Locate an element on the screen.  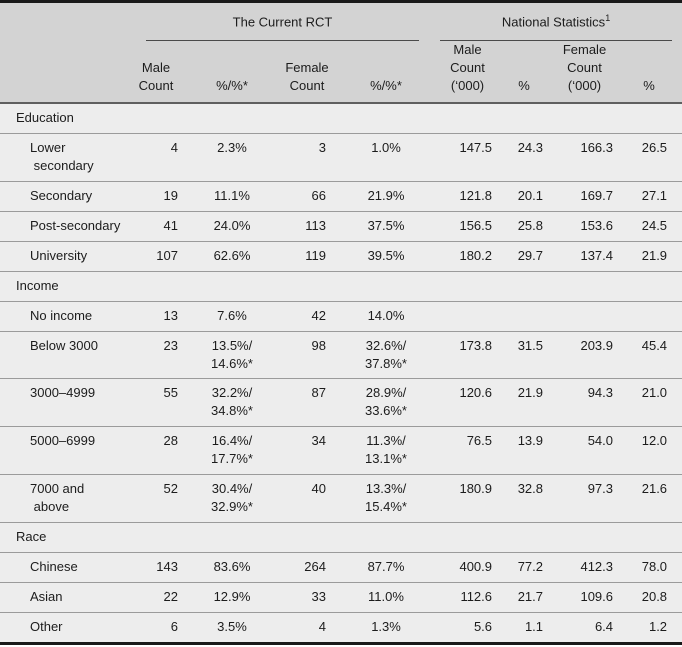
cell-male-count: 4 is located at coordinates (156, 157).